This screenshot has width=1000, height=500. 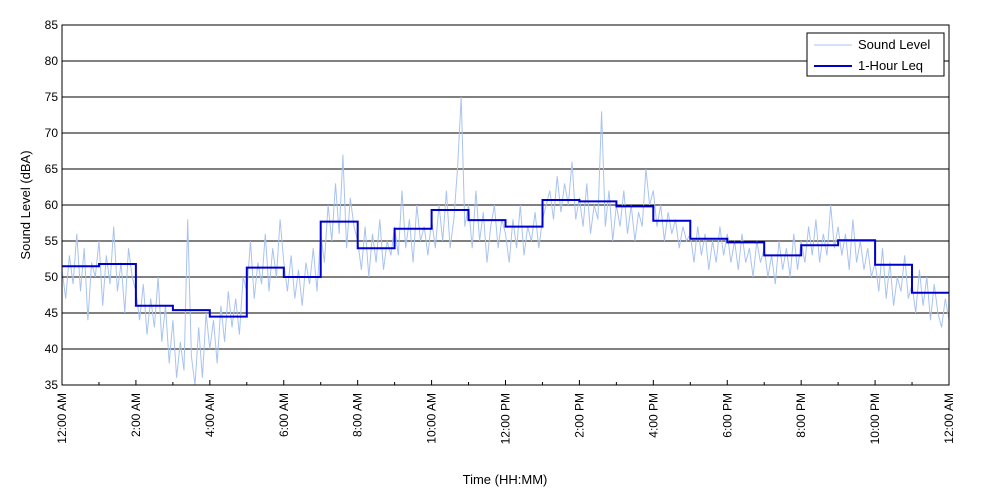 What do you see at coordinates (52, 169) in the screenshot?
I see `y-tick-label: 65` at bounding box center [52, 169].